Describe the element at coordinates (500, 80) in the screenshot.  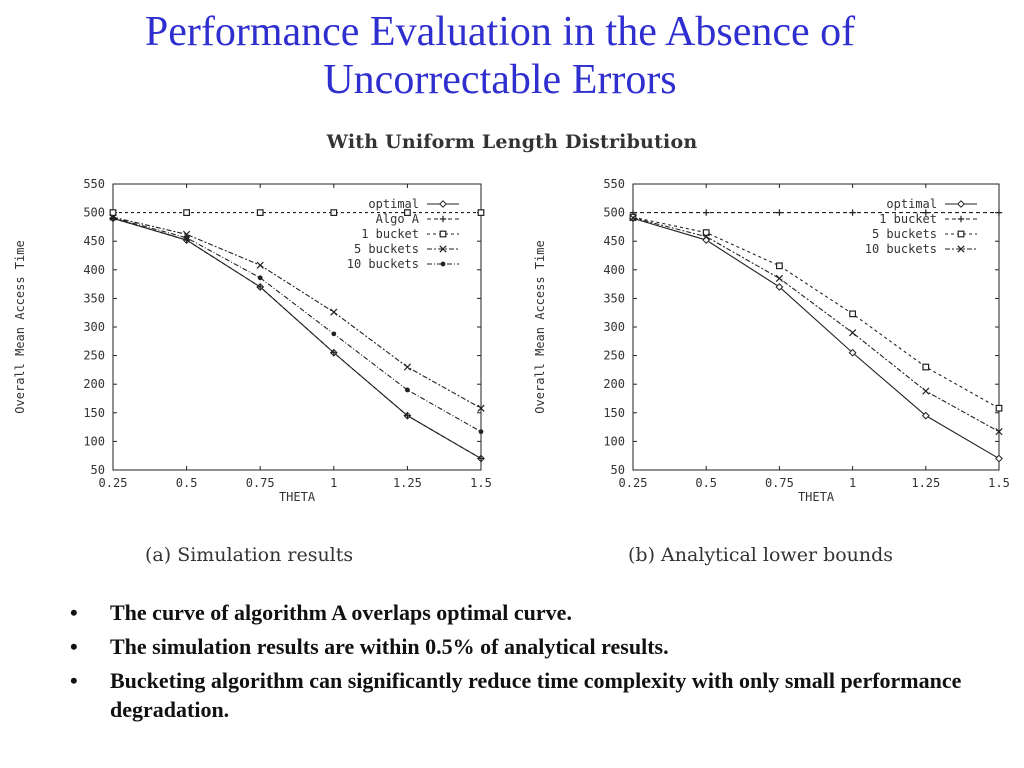
I see `title-line-2: Uncorrectable Errors` at that location.